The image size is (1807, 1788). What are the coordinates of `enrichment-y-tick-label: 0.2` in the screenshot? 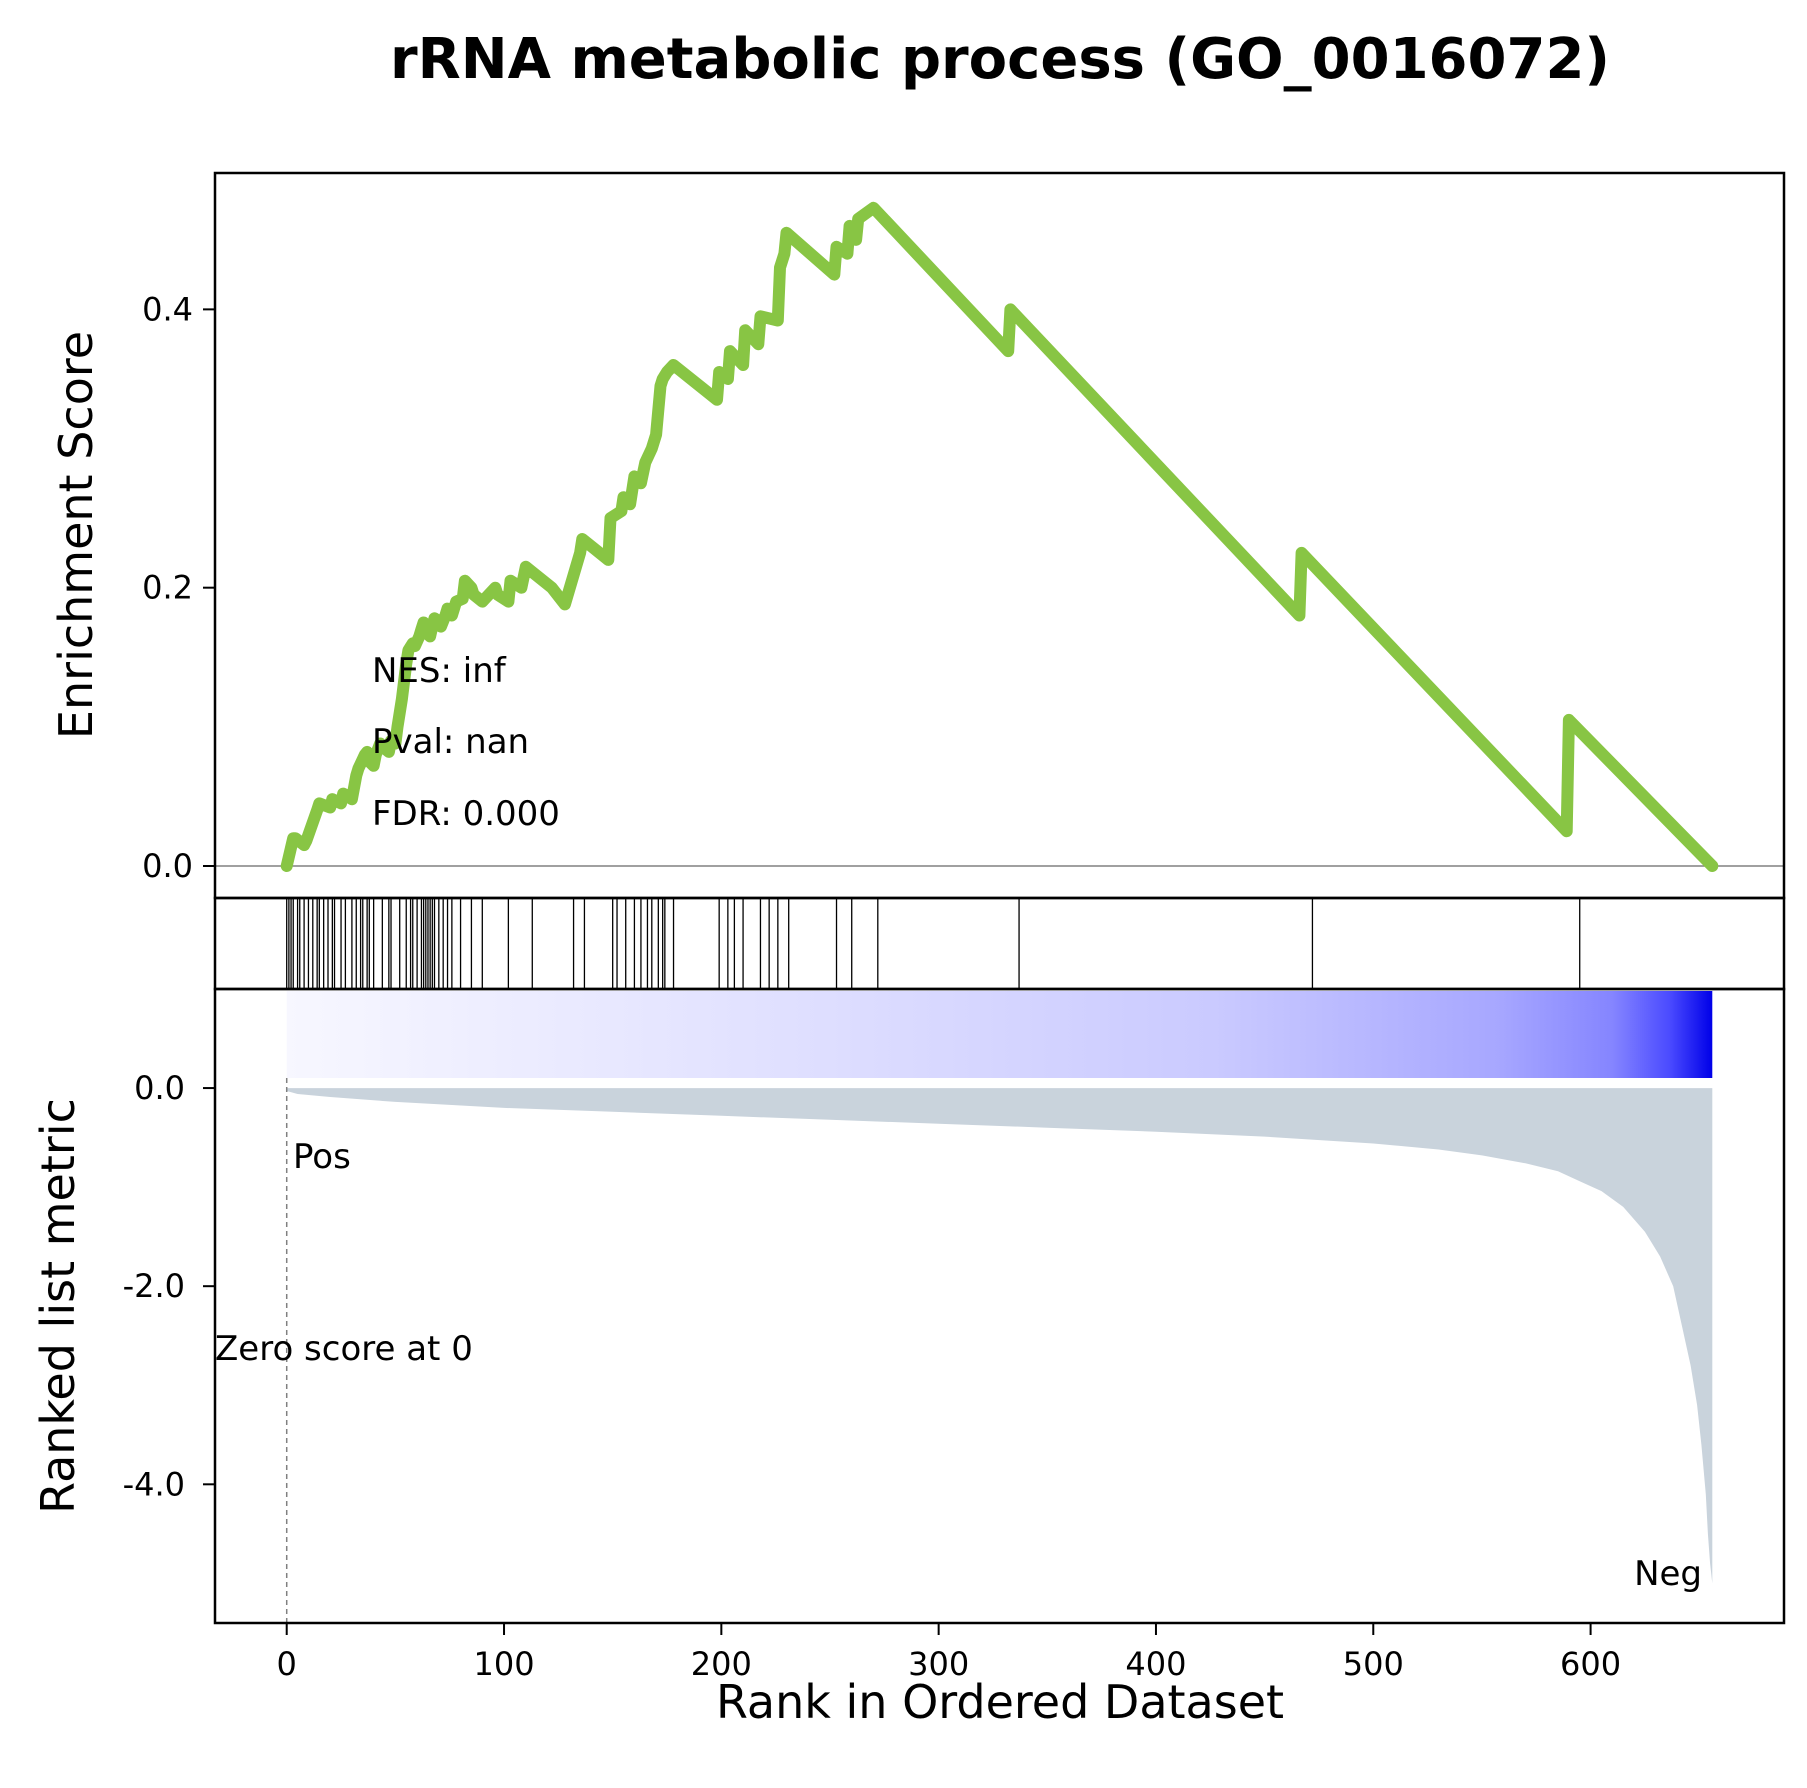 It's located at (167, 588).